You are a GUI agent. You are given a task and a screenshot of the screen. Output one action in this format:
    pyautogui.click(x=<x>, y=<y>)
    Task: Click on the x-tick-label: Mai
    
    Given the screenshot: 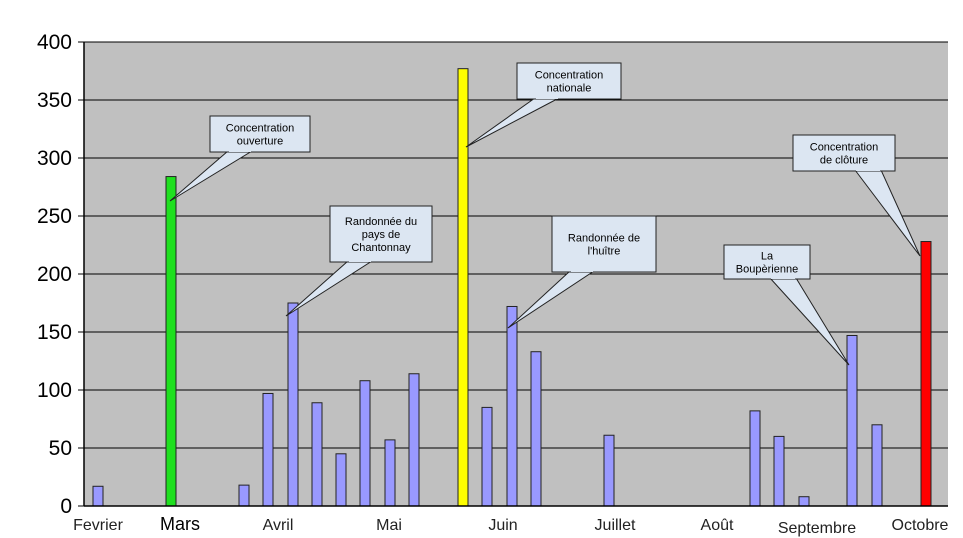 What is the action you would take?
    pyautogui.click(x=389, y=525)
    